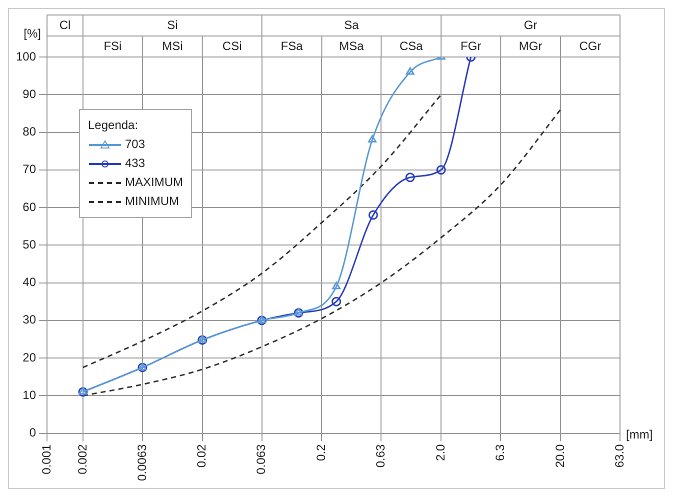 The height and width of the screenshot is (497, 673). Describe the element at coordinates (292, 45) in the screenshot. I see `text: FSa` at that location.